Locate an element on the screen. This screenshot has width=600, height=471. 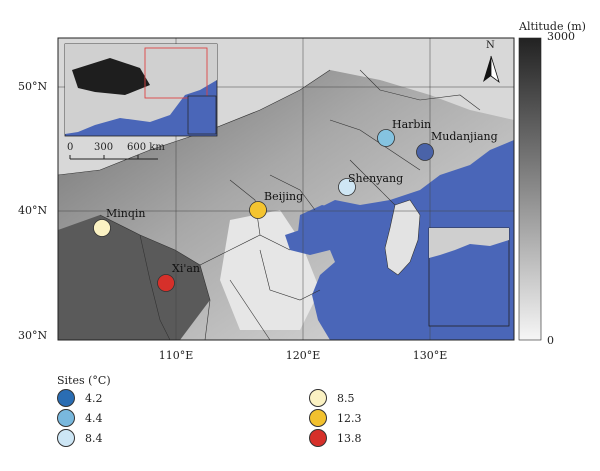
scale-label-300: 300 is located at coordinates (104, 147).